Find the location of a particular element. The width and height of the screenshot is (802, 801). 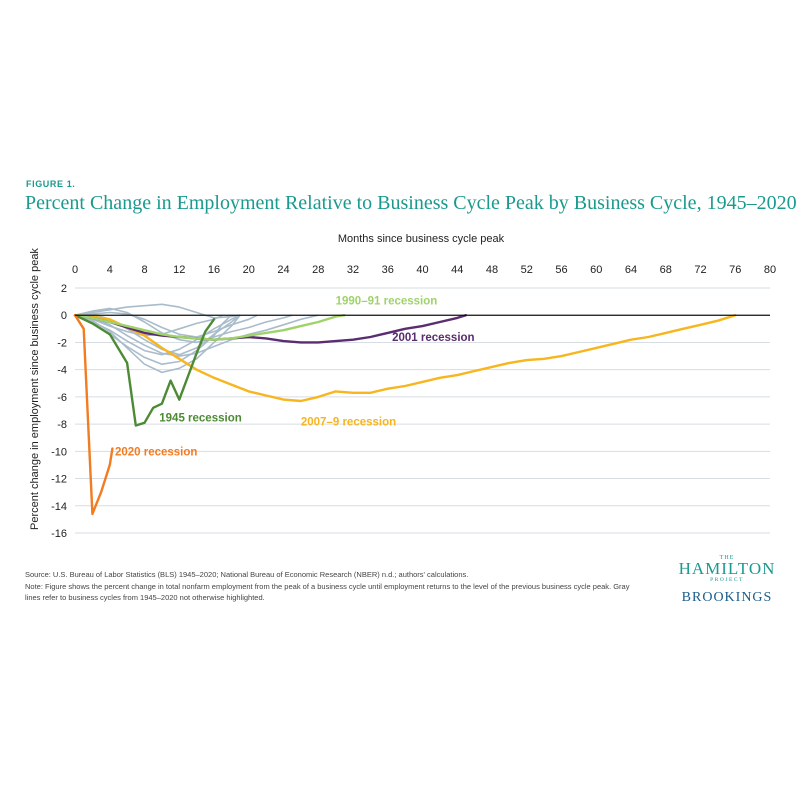

x-tick-label: 16 is located at coordinates (214, 270).